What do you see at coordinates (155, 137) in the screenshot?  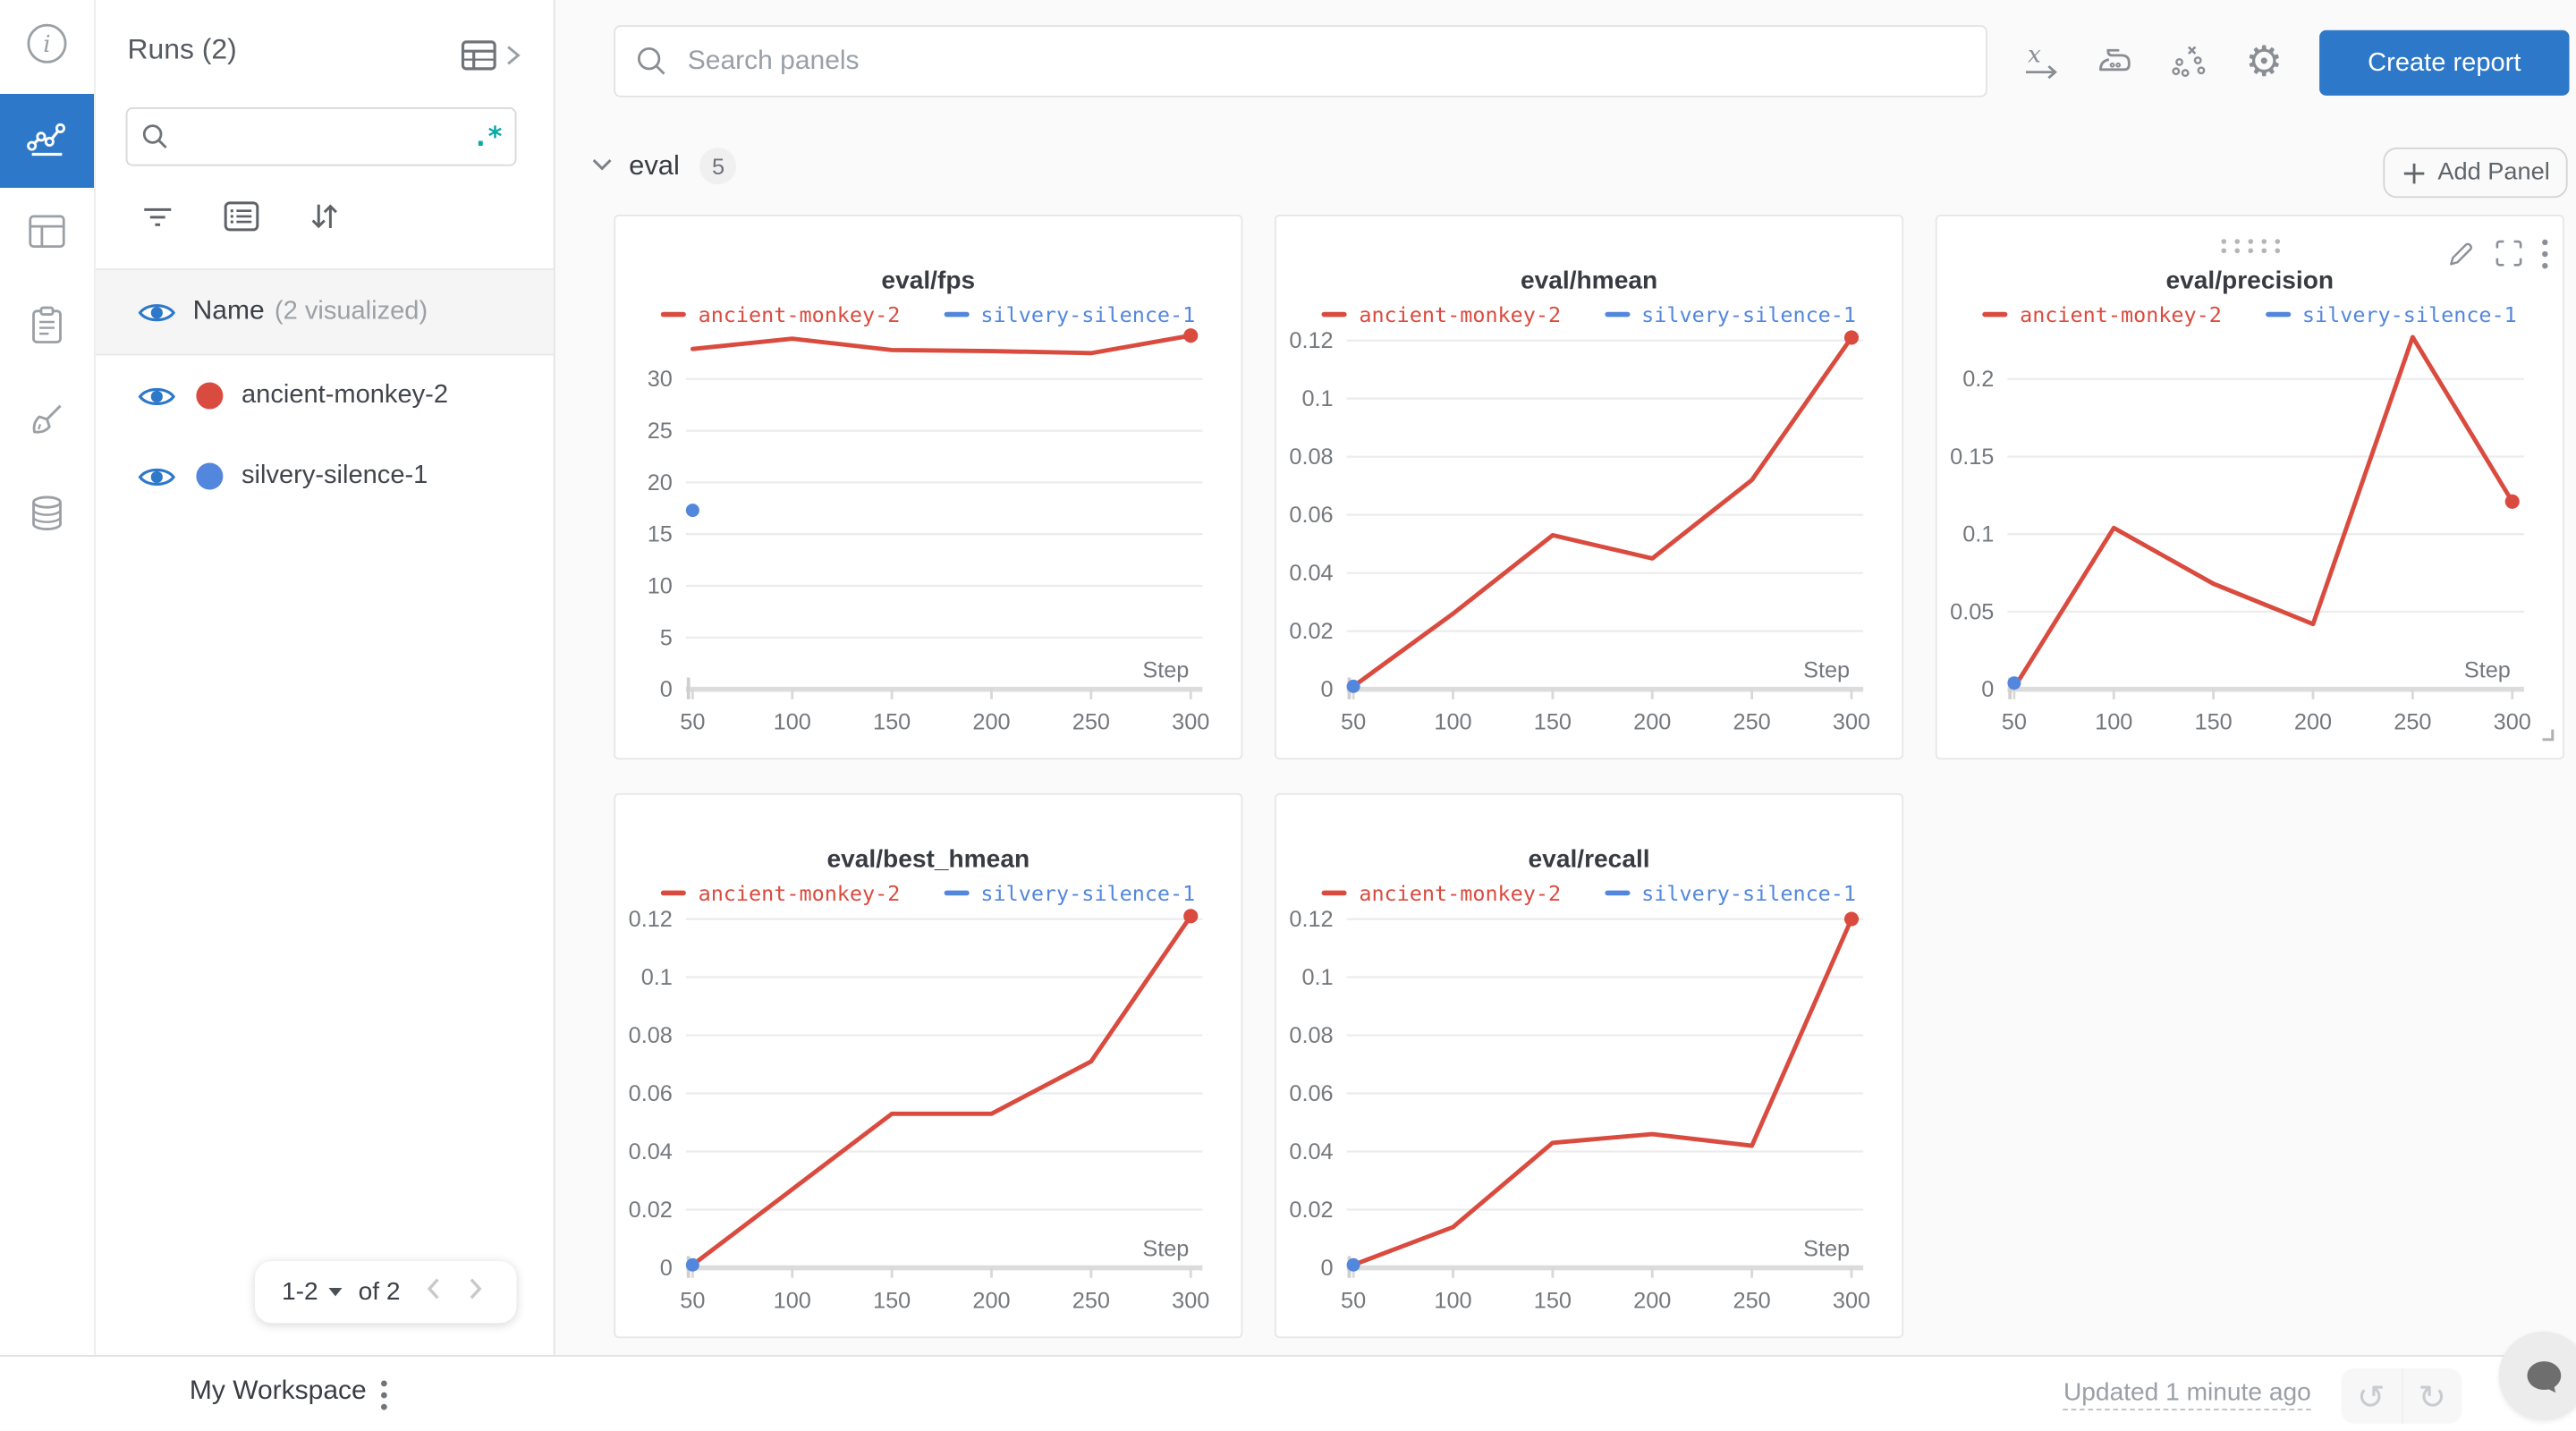 I see `search-icon` at bounding box center [155, 137].